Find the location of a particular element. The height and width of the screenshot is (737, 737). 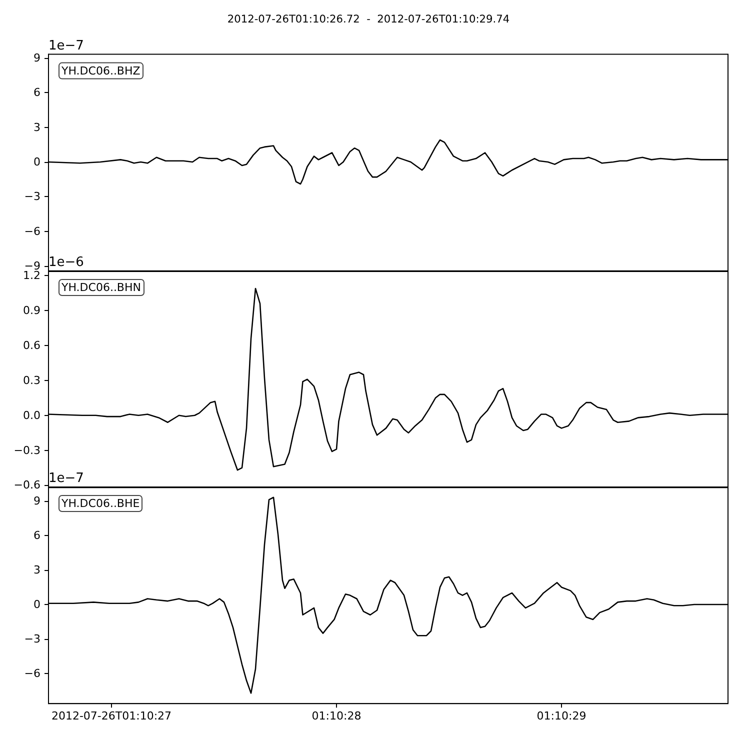

x-tick-label: 2012-07-26T01:10:27 is located at coordinates (111, 716).